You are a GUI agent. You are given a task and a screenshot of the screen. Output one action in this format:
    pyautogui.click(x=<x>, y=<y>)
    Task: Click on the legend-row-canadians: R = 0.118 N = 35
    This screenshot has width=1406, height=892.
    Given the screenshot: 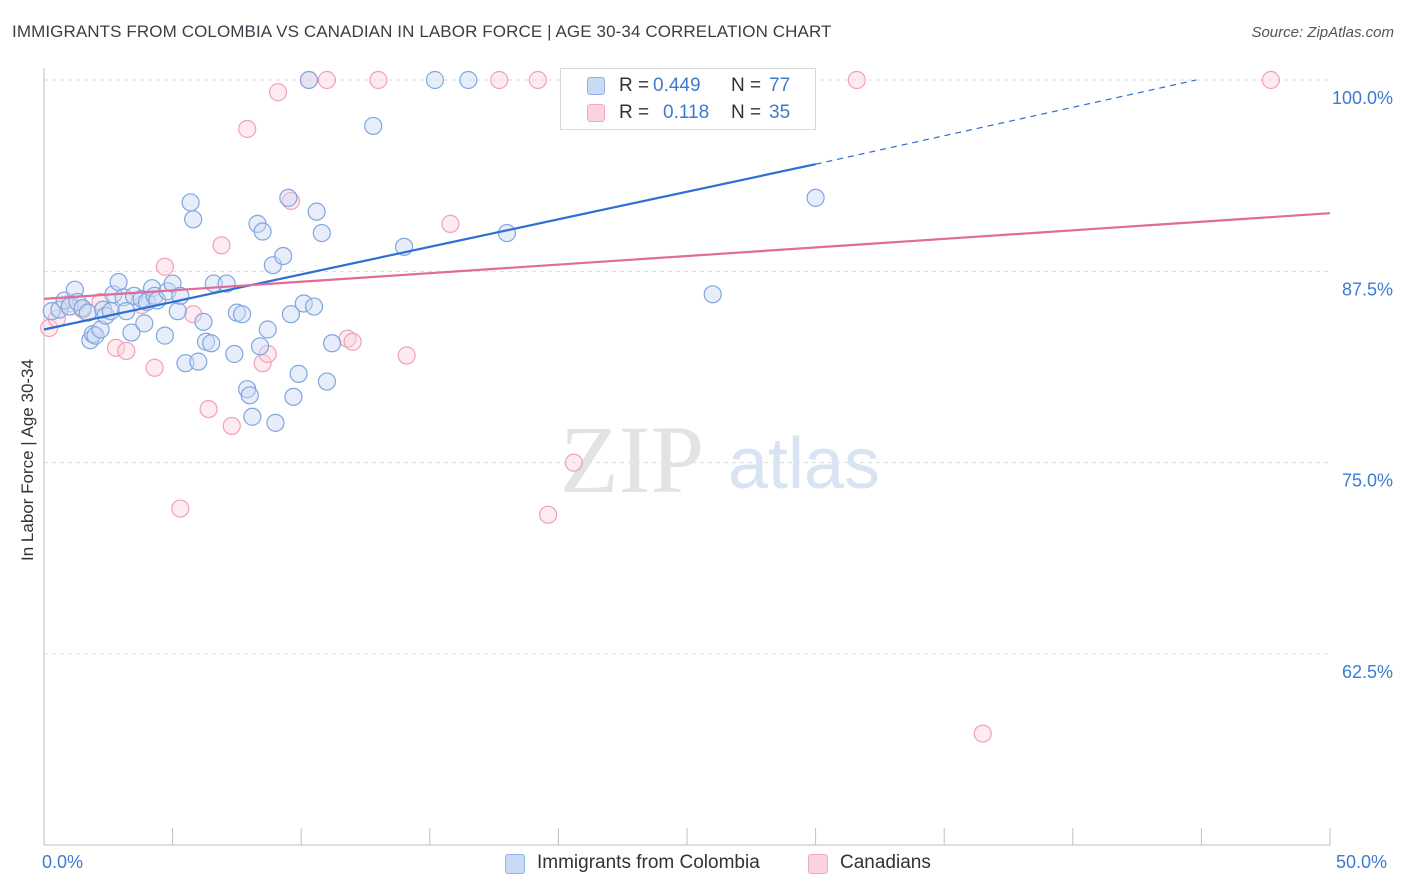 What is the action you would take?
    pyautogui.click(x=697, y=114)
    